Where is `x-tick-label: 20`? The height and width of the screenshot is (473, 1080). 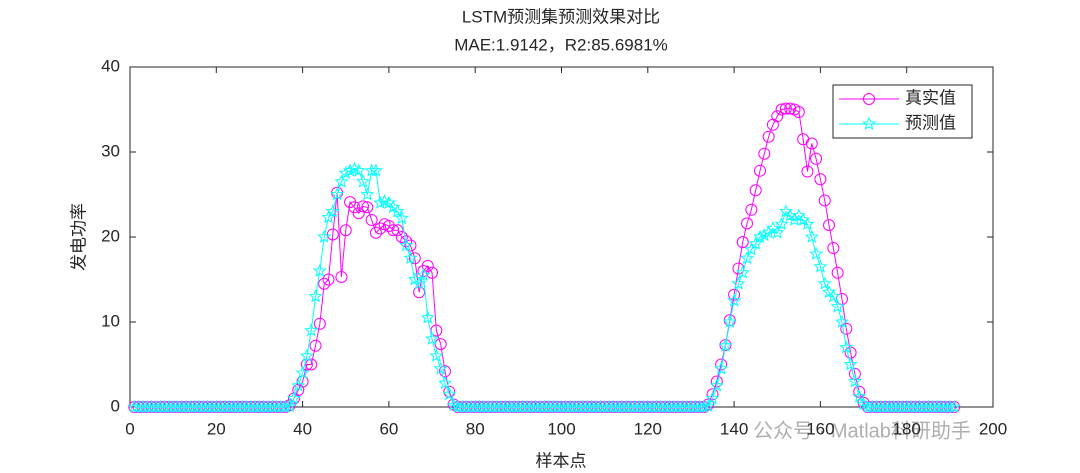 x-tick-label: 20 is located at coordinates (216, 428).